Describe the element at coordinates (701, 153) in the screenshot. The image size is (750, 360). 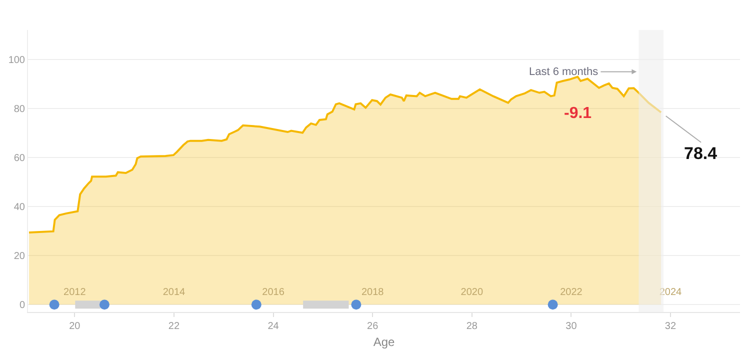
I see `annotation: 78.4` at that location.